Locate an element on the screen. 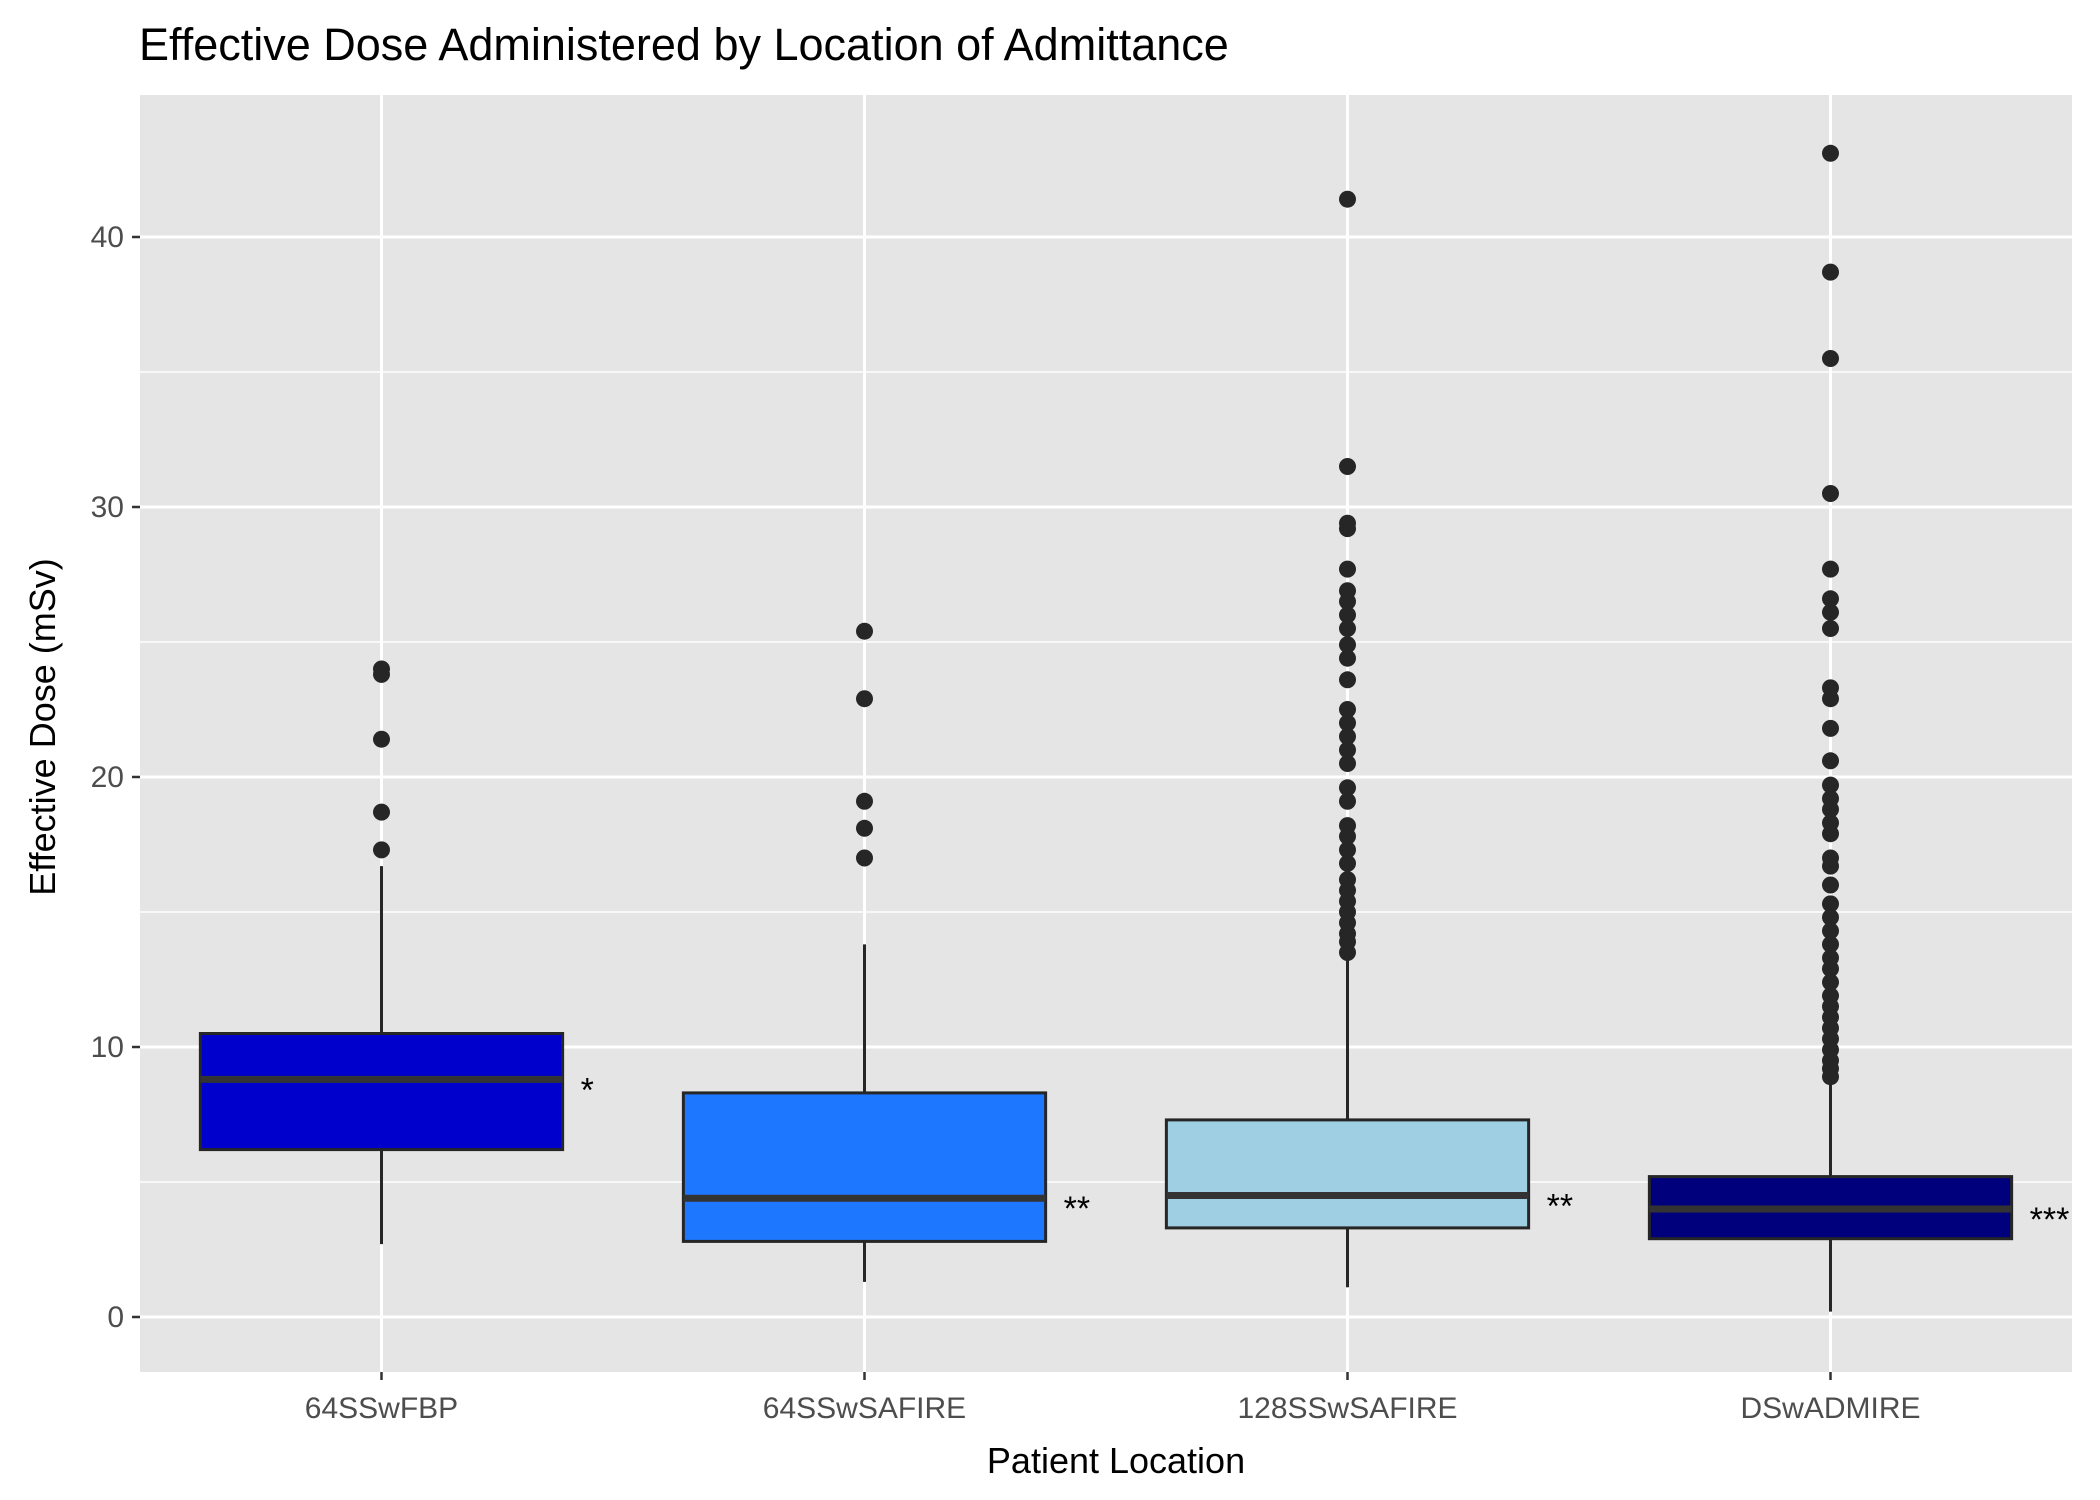 The height and width of the screenshot is (1500, 2100). box-64SSwSAFIRE: ** is located at coordinates (885, 952).